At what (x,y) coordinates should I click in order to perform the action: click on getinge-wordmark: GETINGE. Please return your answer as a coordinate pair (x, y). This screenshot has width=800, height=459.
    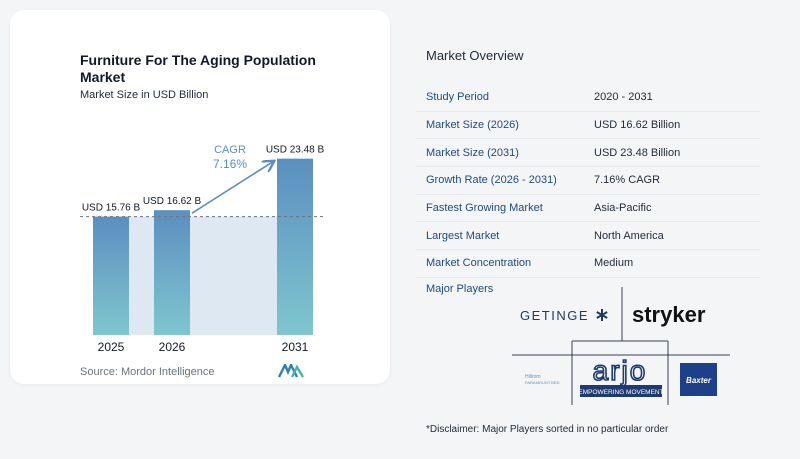
    Looking at the image, I should click on (554, 315).